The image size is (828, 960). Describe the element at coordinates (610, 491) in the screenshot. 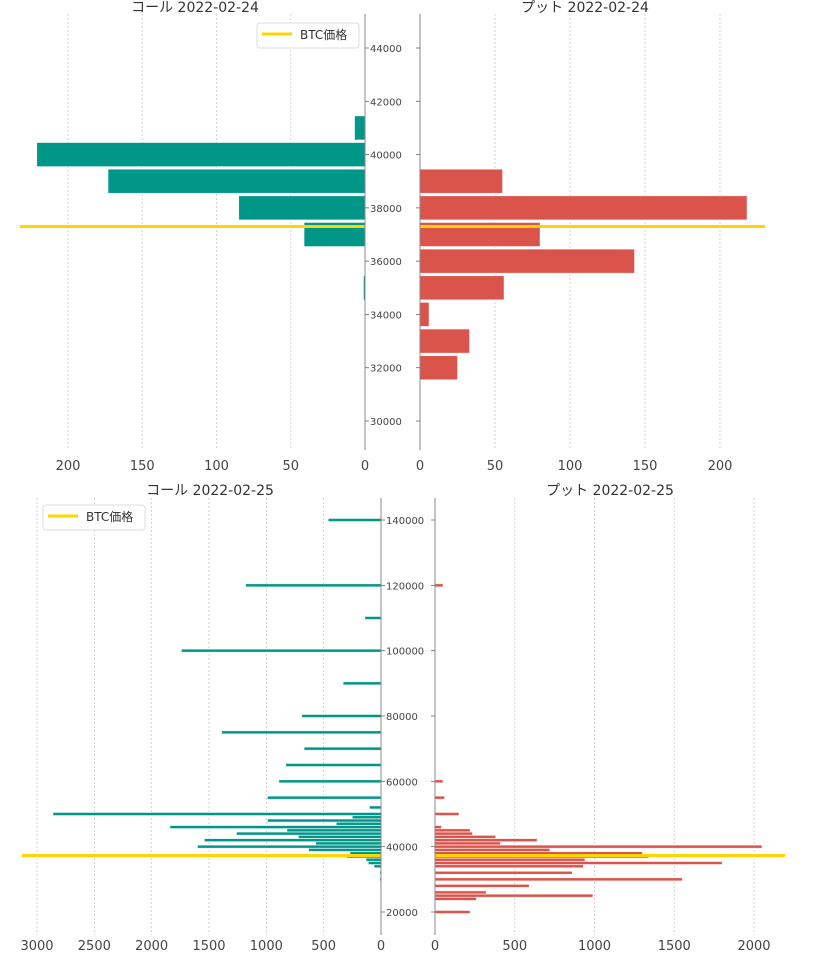

I see `chart-title: プット 2022-02-25` at that location.